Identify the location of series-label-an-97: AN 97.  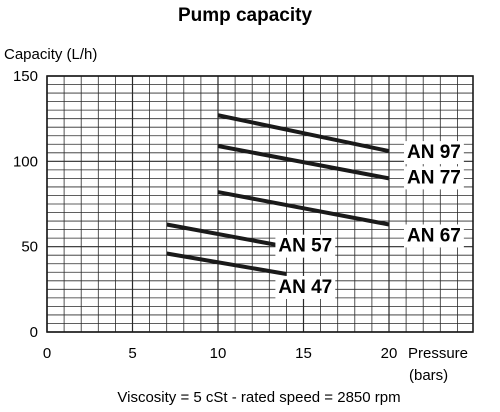
(434, 152).